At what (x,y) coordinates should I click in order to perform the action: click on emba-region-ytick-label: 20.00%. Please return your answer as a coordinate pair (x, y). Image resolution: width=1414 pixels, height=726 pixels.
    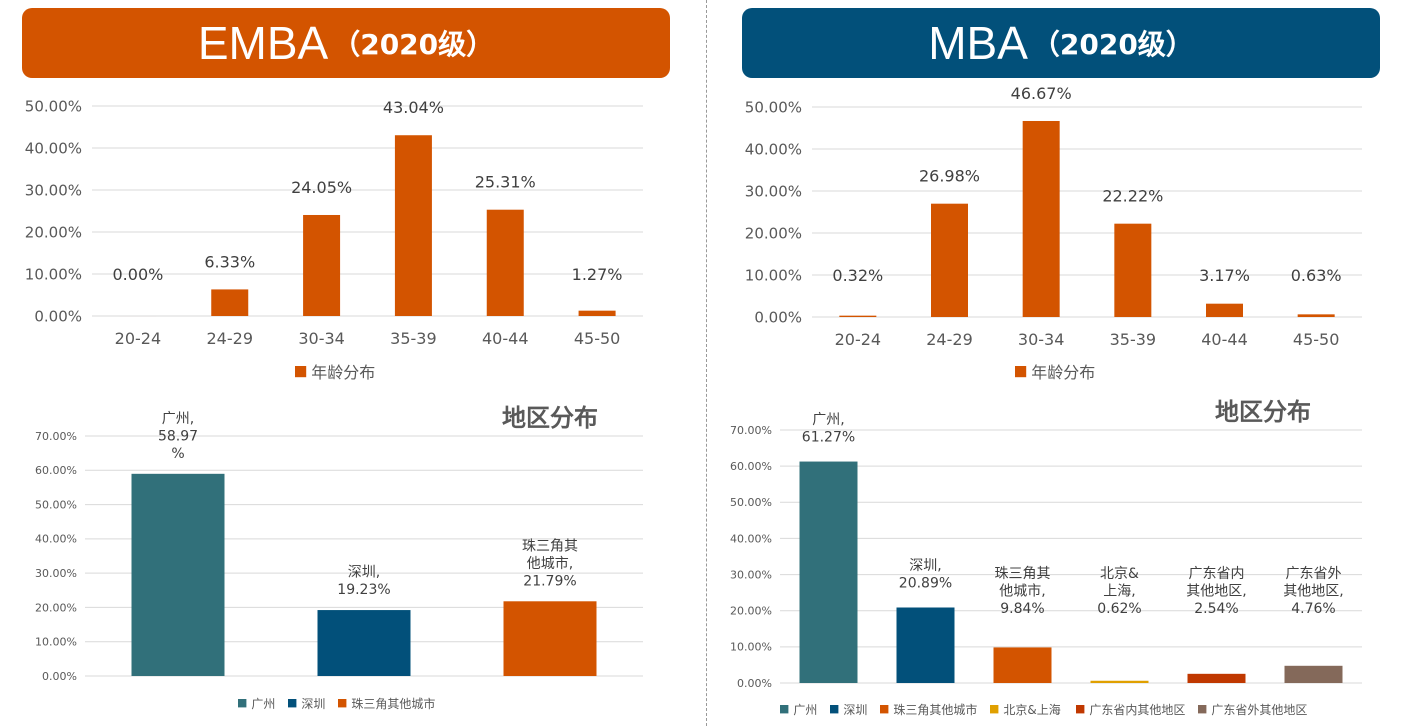
    Looking at the image, I should click on (56, 607).